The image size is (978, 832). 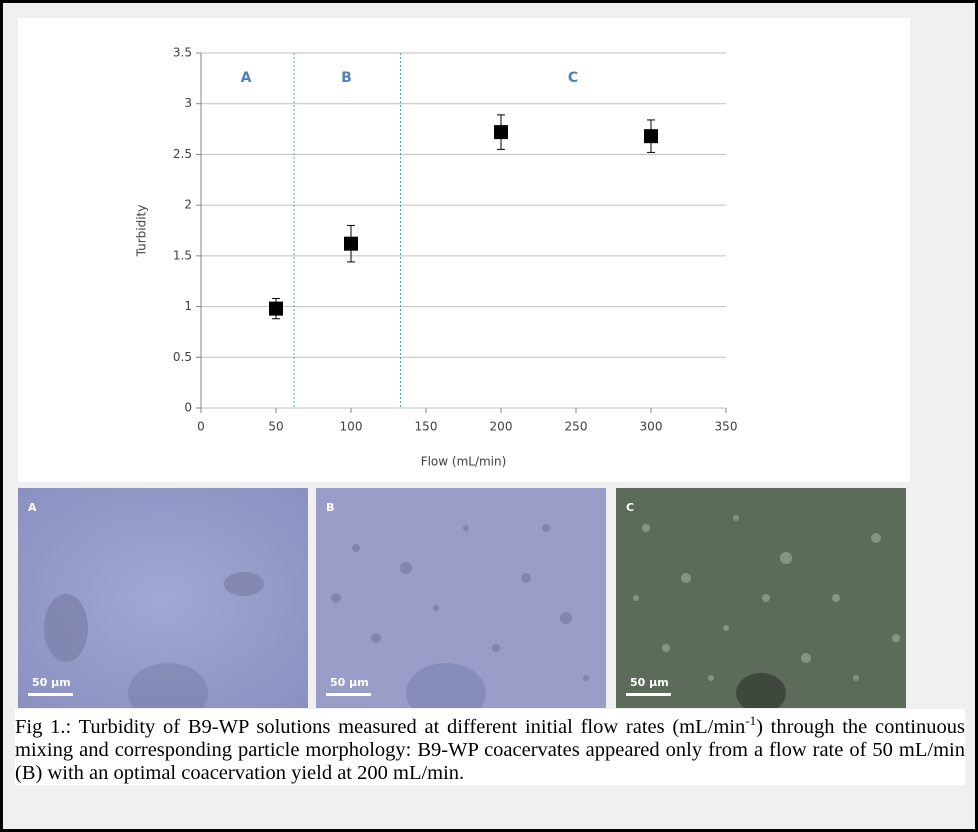 I want to click on panel-label: C, so click(x=630, y=507).